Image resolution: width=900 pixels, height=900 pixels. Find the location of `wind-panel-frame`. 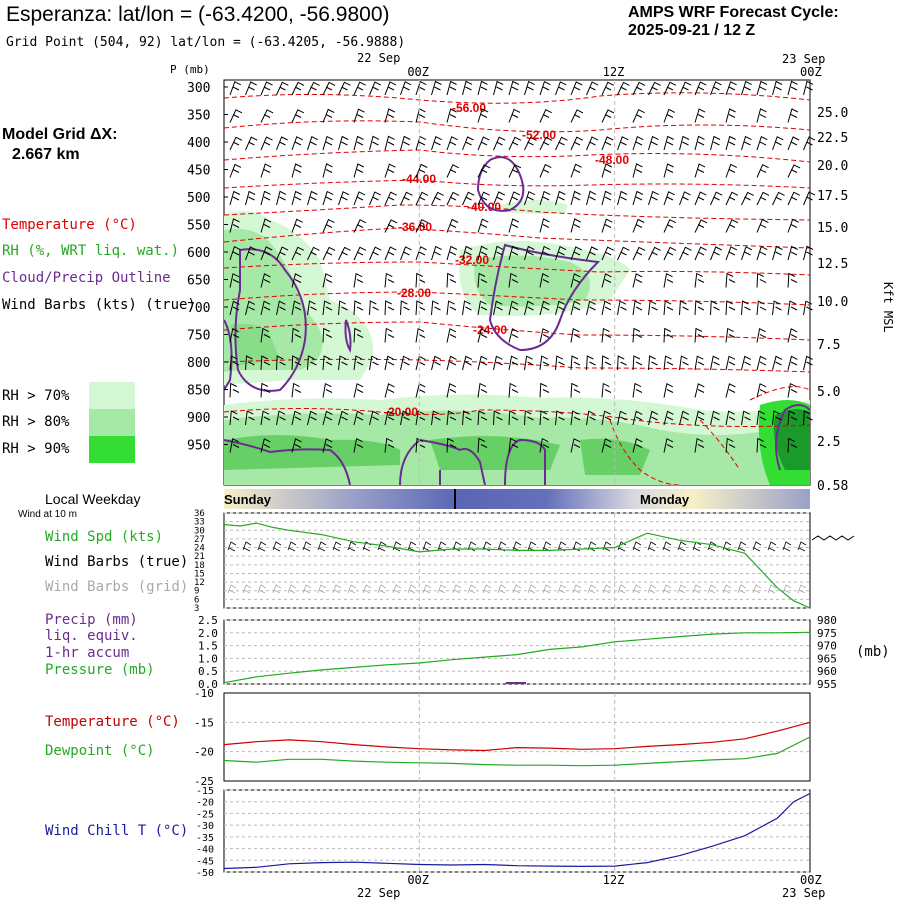

wind-panel-frame is located at coordinates (517, 560).